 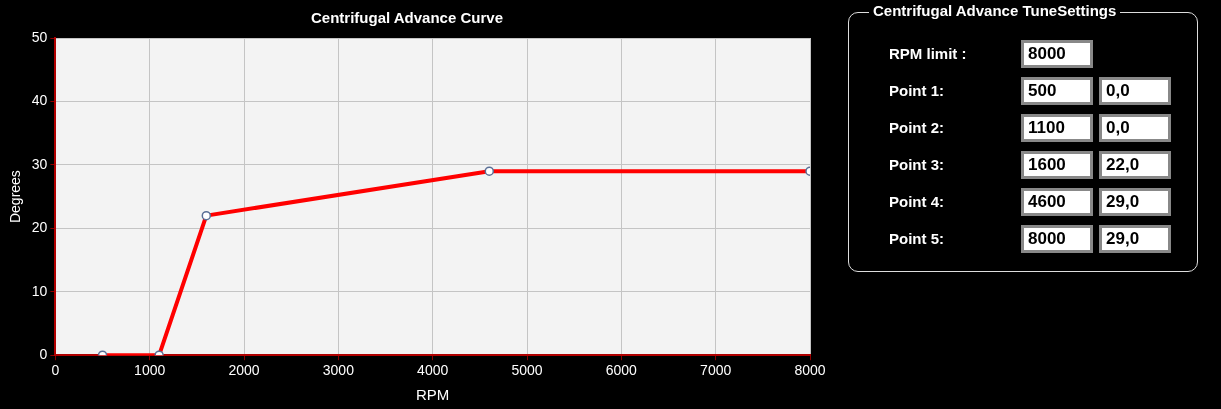 What do you see at coordinates (928, 53) in the screenshot?
I see `text: RPM limit :` at bounding box center [928, 53].